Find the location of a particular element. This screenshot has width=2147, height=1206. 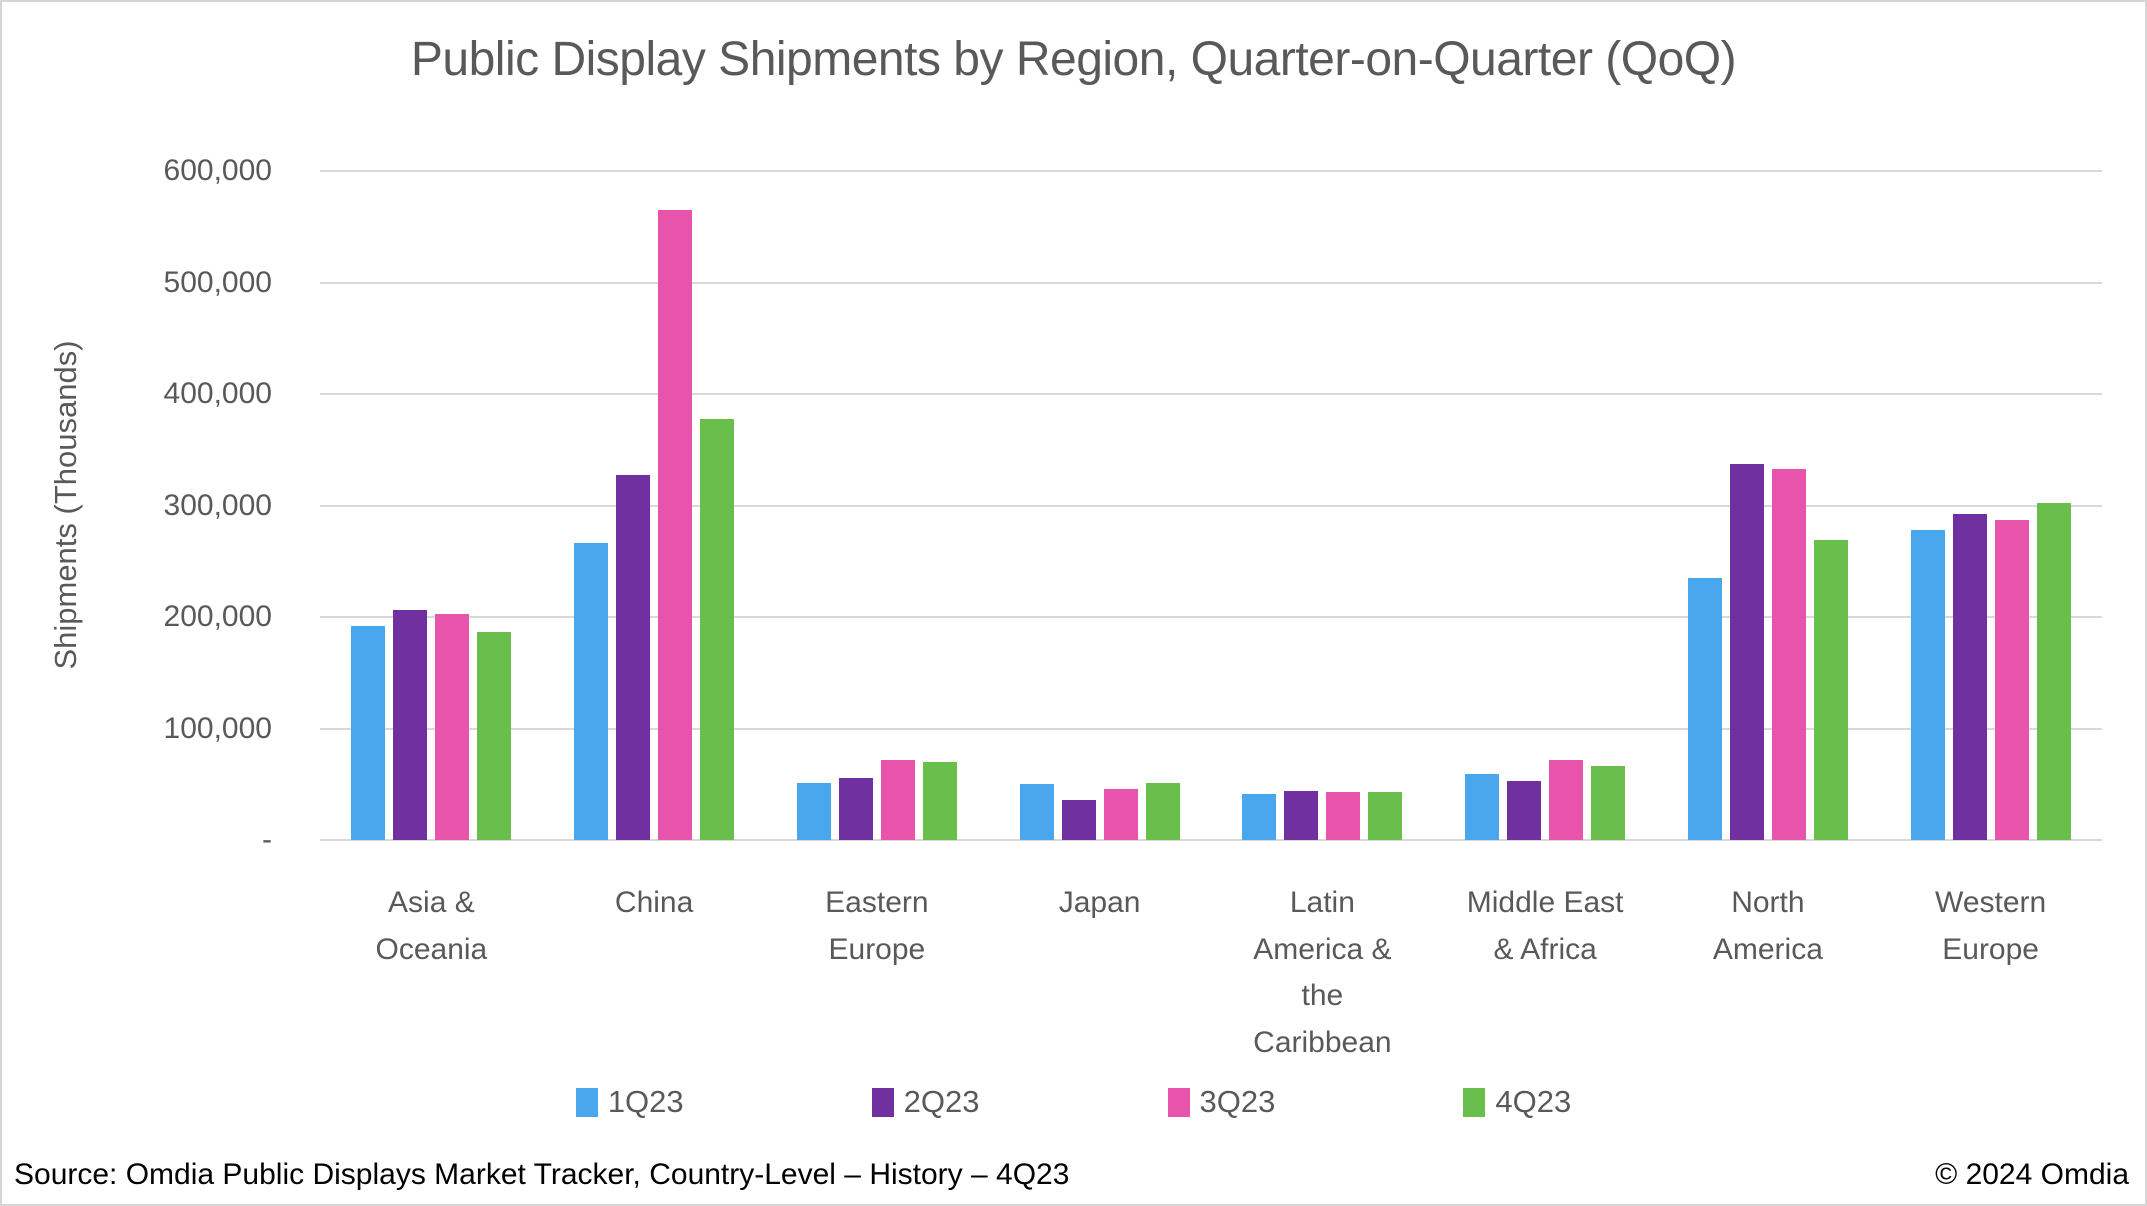

legend-label: 3Q23 is located at coordinates (1237, 1101).